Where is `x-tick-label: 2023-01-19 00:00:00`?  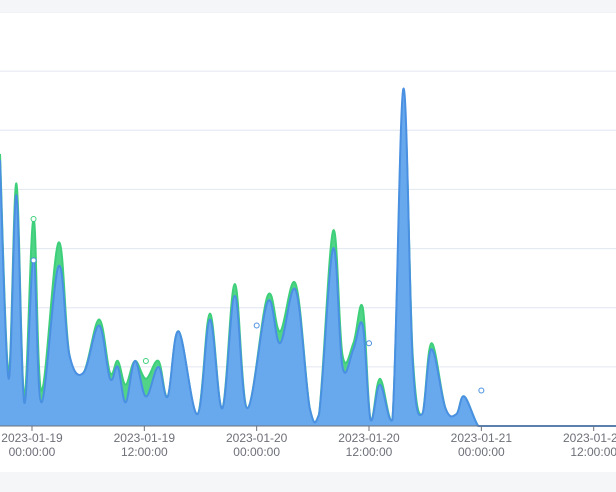 x-tick-label: 2023-01-19 00:00:00 is located at coordinates (32, 445).